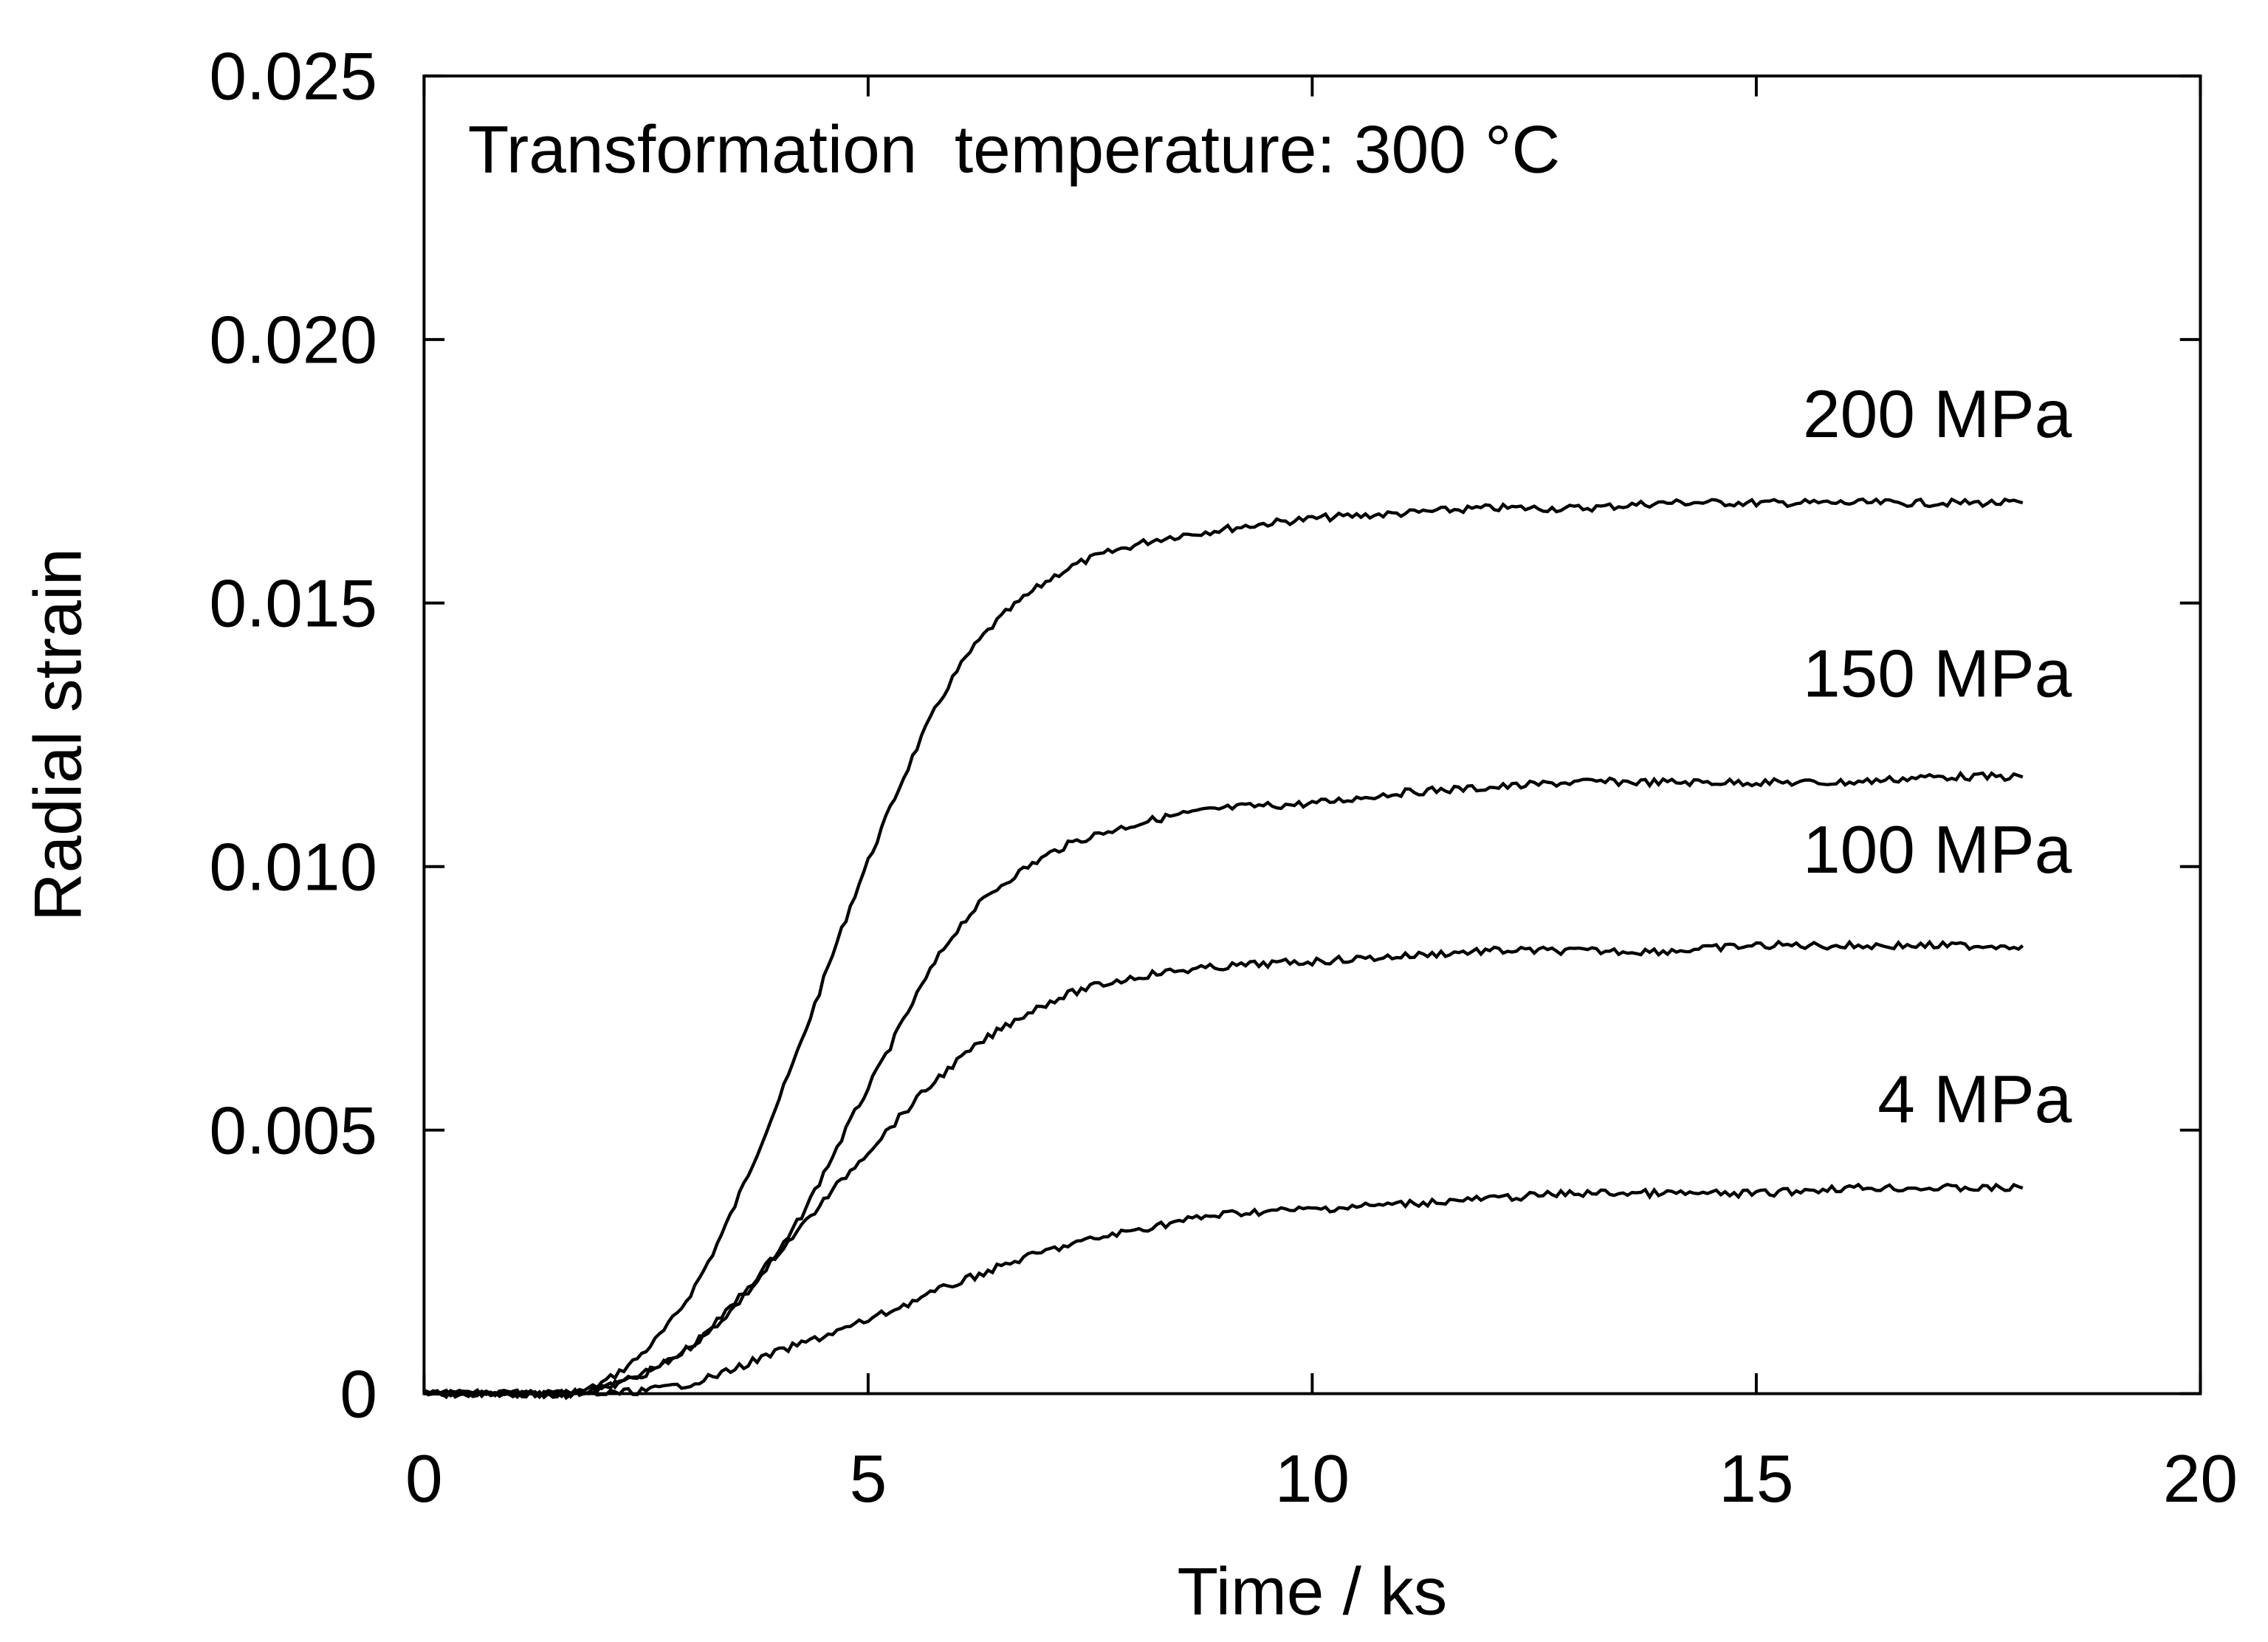 The image size is (2268, 1642). Describe the element at coordinates (1312, 1479) in the screenshot. I see `x-tick-label: 10` at that location.